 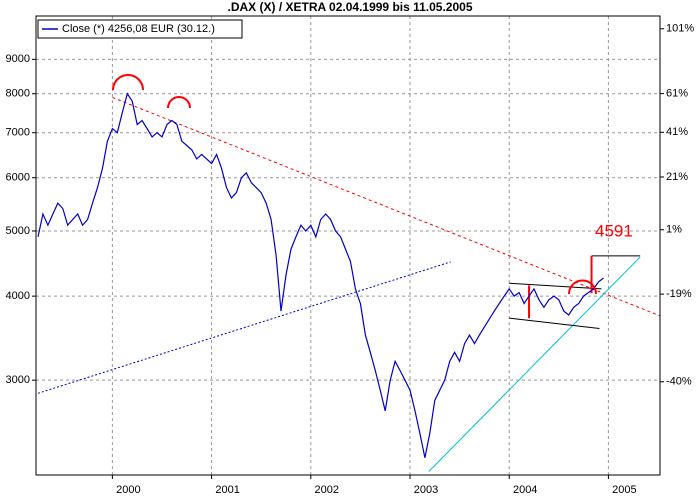 I want to click on y-tick-label: 7000, so click(x=18, y=133).